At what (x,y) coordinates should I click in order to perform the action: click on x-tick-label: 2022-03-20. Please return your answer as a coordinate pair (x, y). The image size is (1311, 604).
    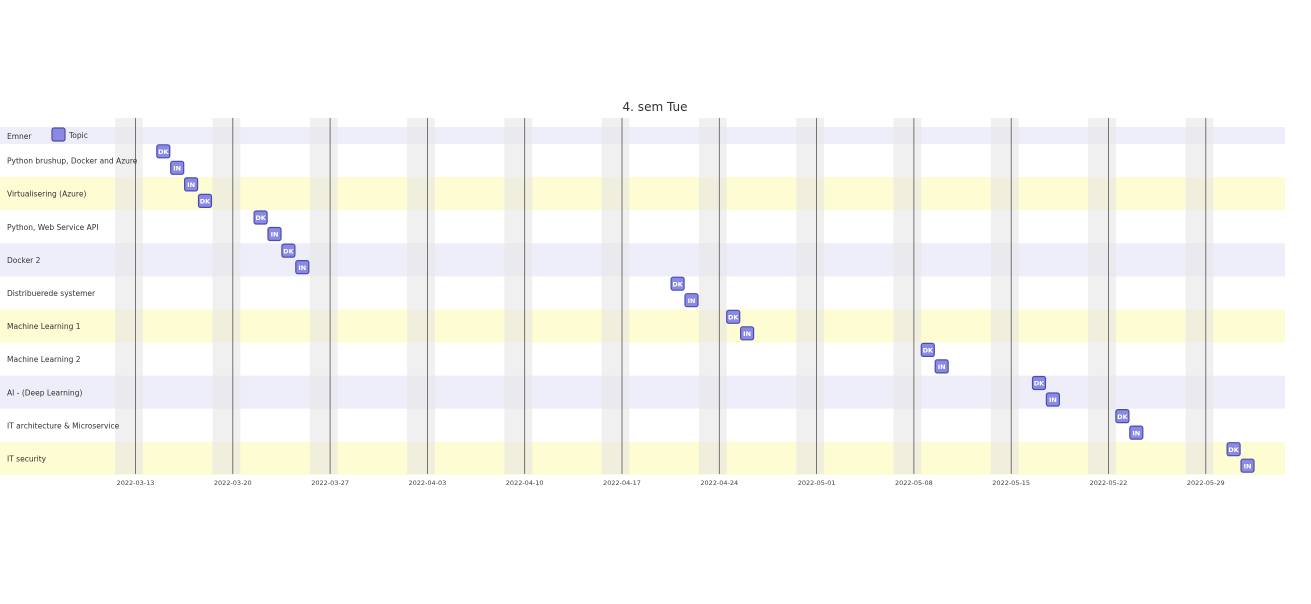
    Looking at the image, I should click on (233, 483).